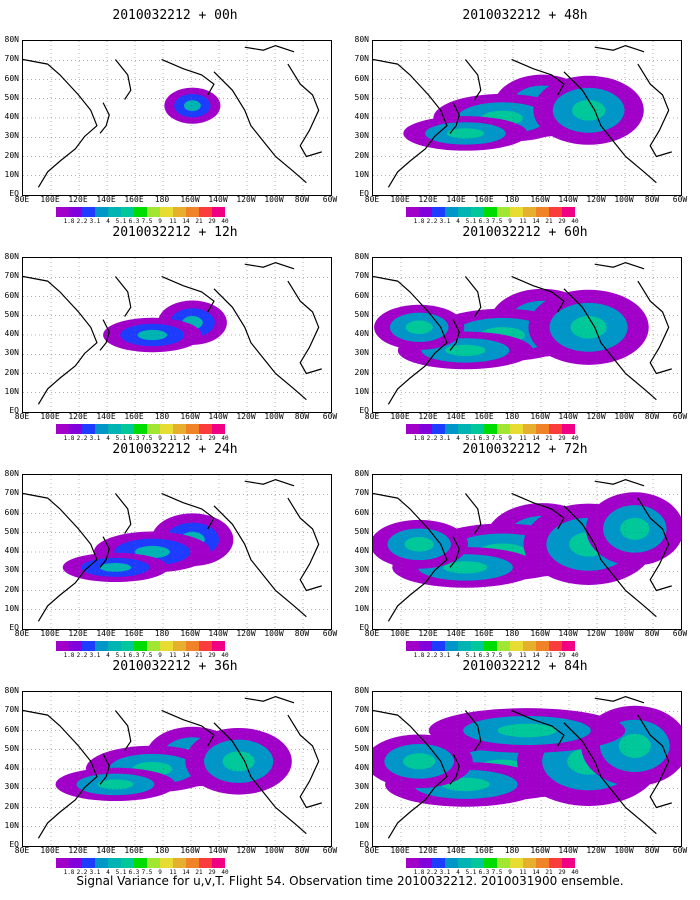 The width and height of the screenshot is (700, 900). Describe the element at coordinates (14, 627) in the screenshot. I see `latitude-label: EQ` at that location.